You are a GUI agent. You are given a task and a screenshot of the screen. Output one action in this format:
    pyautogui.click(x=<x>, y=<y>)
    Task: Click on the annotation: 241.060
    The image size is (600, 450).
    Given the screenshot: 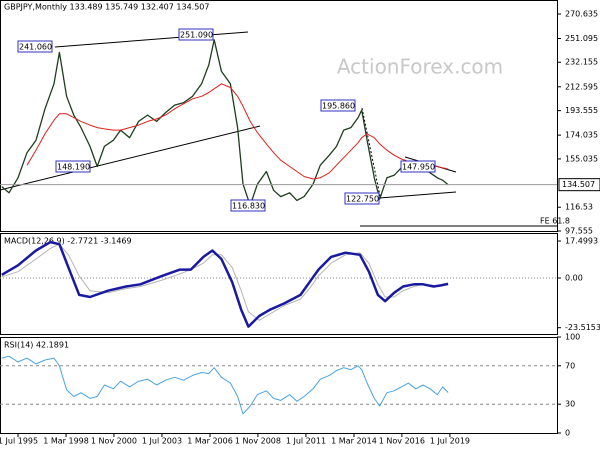 What is the action you would take?
    pyautogui.click(x=35, y=47)
    